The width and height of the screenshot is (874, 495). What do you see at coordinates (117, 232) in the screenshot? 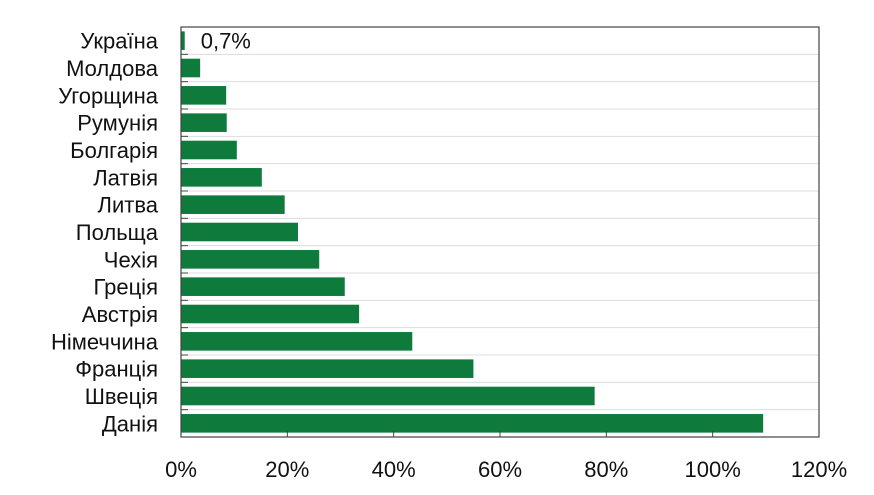
I see `category-label: Польща` at bounding box center [117, 232].